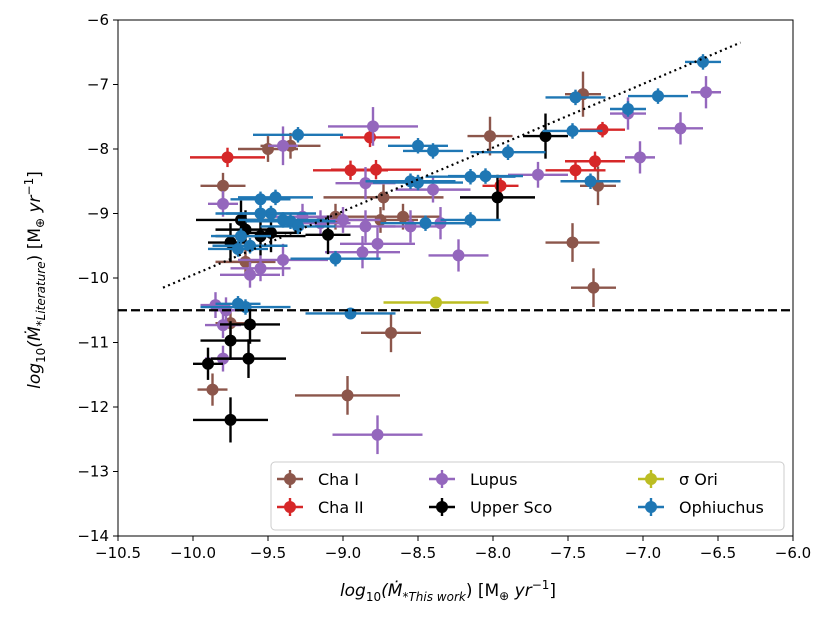 The width and height of the screenshot is (830, 620). I want to click on x-tick-label: −7.5, so click(568, 553).